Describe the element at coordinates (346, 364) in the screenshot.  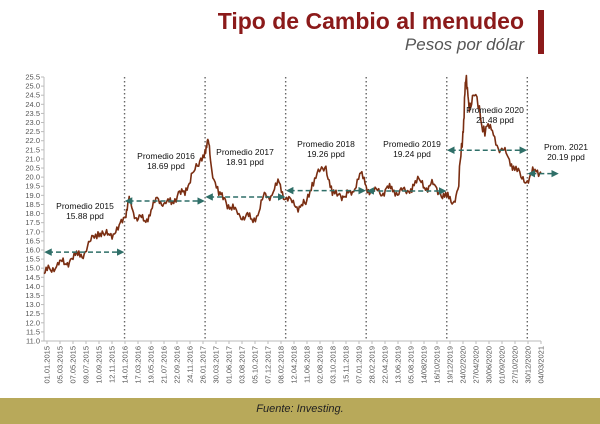
I see `x-tick-label: 15.11.2018` at that location.